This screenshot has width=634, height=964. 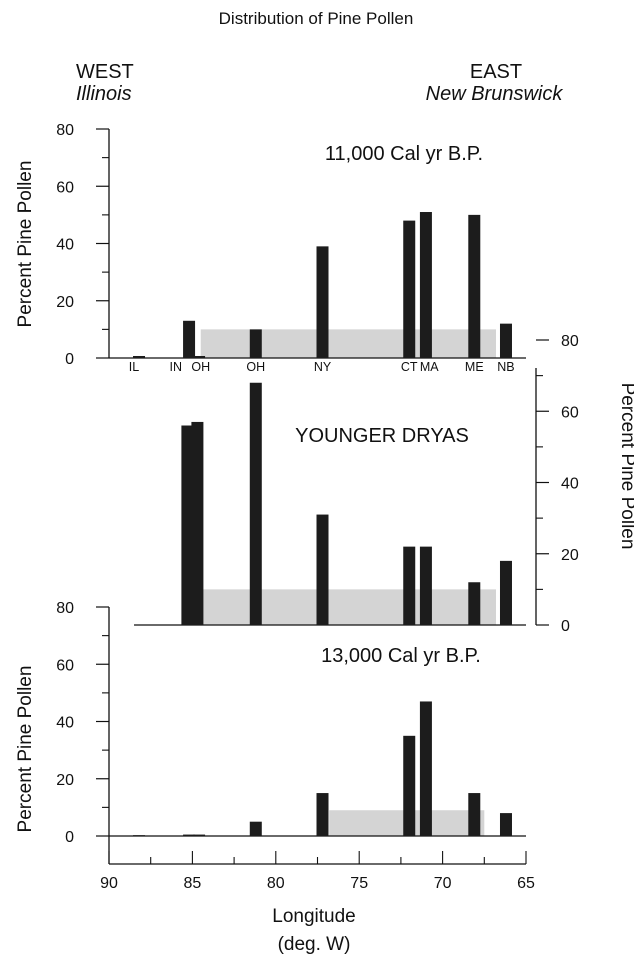 What do you see at coordinates (401, 656) in the screenshot?
I see `panel-bottom-title: 13,000 Cal yr B.P.` at bounding box center [401, 656].